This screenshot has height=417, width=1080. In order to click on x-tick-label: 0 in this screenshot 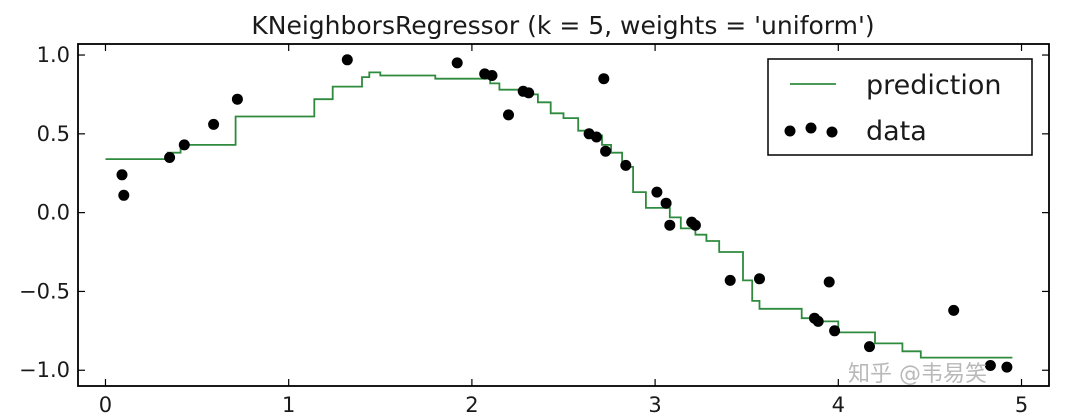, I will do `click(105, 405)`.